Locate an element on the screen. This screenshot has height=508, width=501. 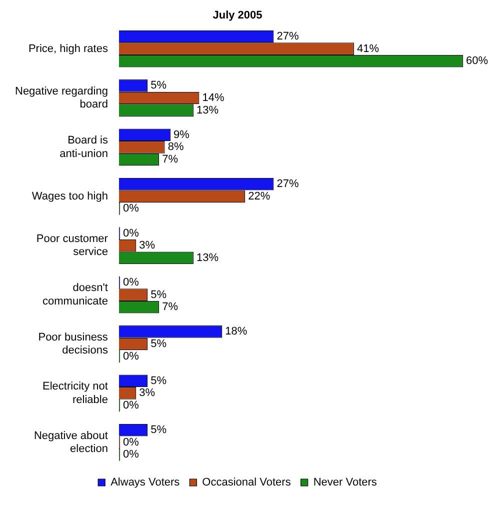
y-tick-label: Negative regarding board is located at coordinates (61, 98).